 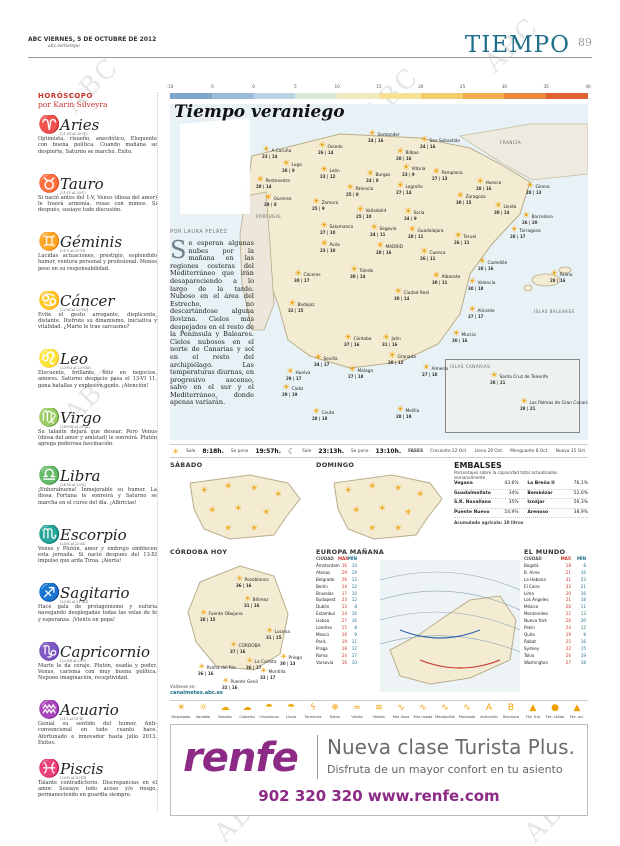 I want to click on city-forecast: ☀ Santa Cruz de Tenerife 28 | 21, so click(x=519, y=378).